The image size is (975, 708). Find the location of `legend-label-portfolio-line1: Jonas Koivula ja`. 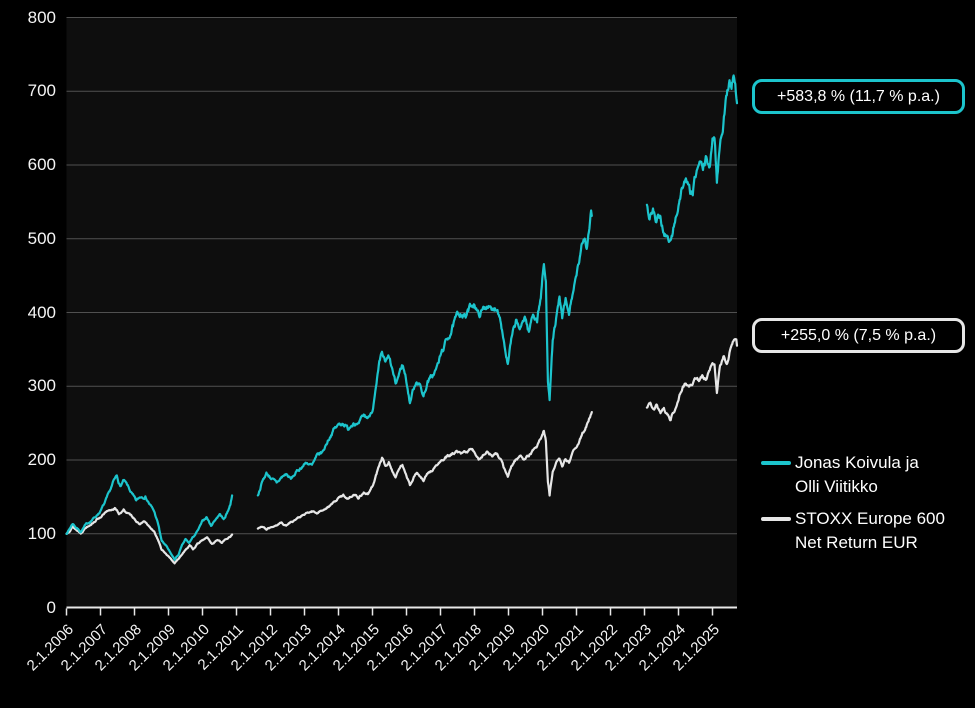

legend-label-portfolio-line1: Jonas Koivula ja is located at coordinates (857, 462).